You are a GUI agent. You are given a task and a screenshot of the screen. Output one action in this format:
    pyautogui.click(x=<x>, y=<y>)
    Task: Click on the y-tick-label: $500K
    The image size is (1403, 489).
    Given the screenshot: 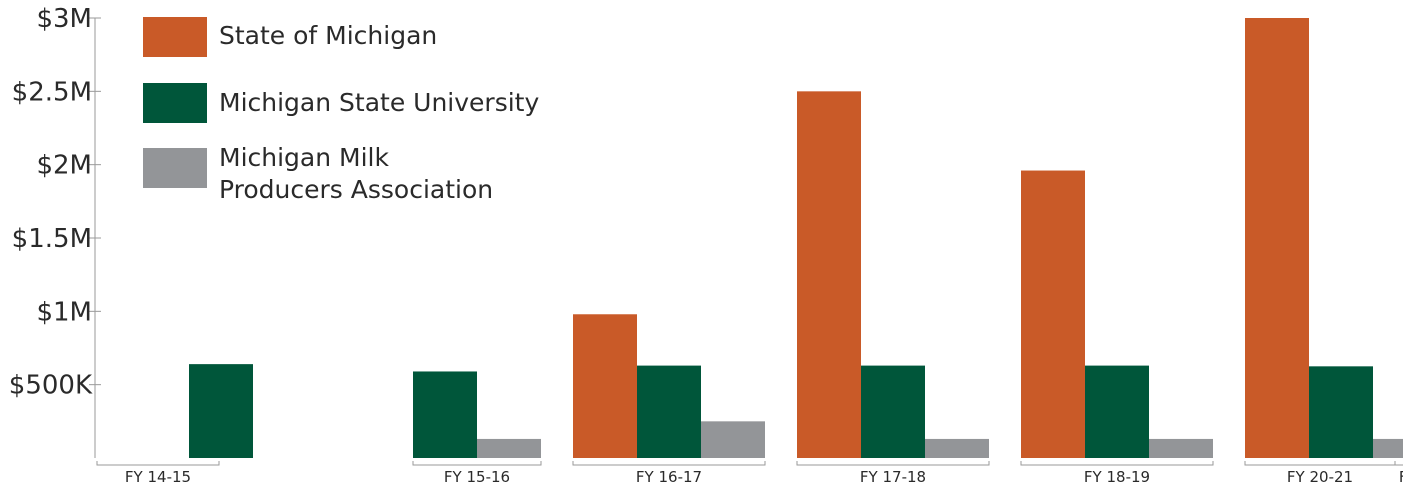 What is the action you would take?
    pyautogui.click(x=51, y=386)
    